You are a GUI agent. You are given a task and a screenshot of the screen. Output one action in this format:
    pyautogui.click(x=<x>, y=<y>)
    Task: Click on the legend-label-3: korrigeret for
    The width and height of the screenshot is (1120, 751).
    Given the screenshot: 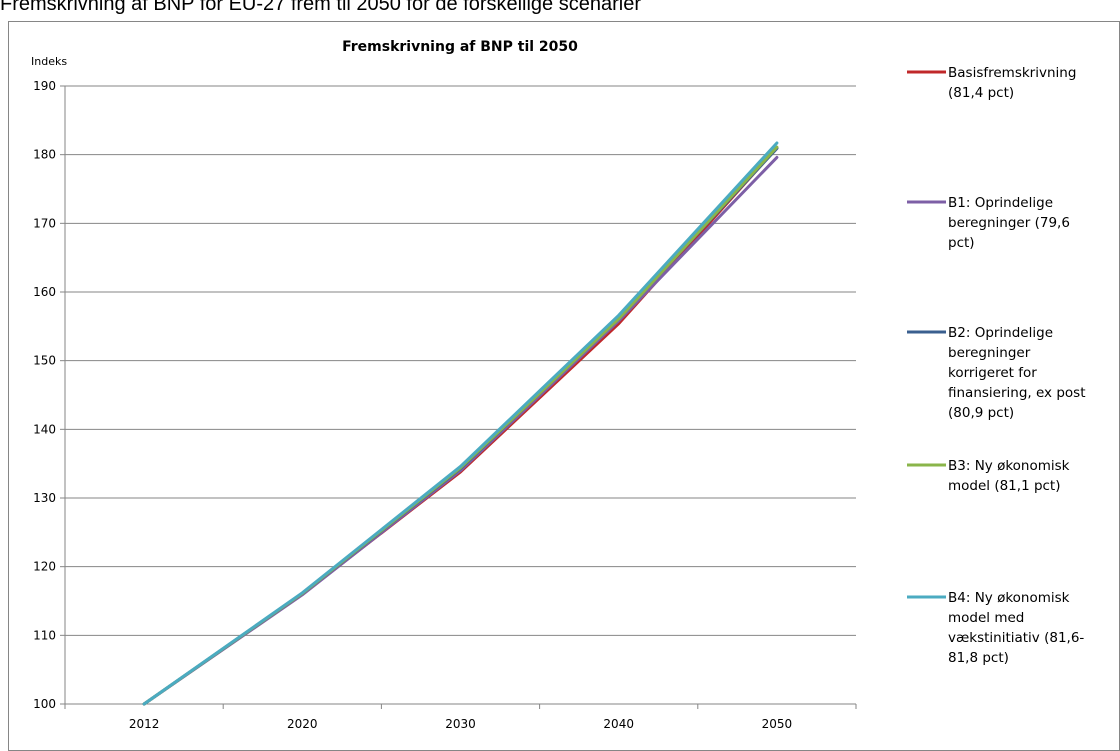 What is the action you would take?
    pyautogui.click(x=992, y=373)
    